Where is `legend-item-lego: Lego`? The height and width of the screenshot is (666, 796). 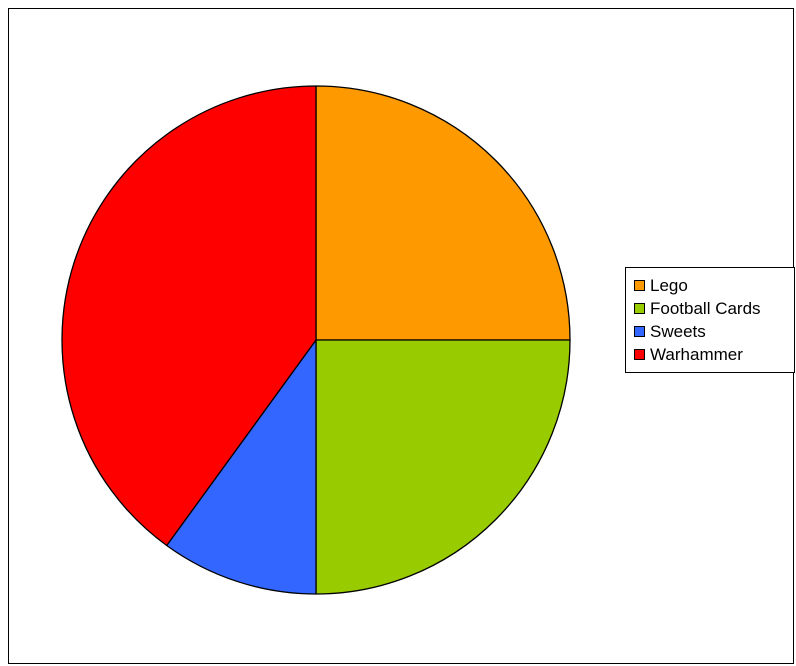
legend-item-lego: Lego is located at coordinates (714, 285).